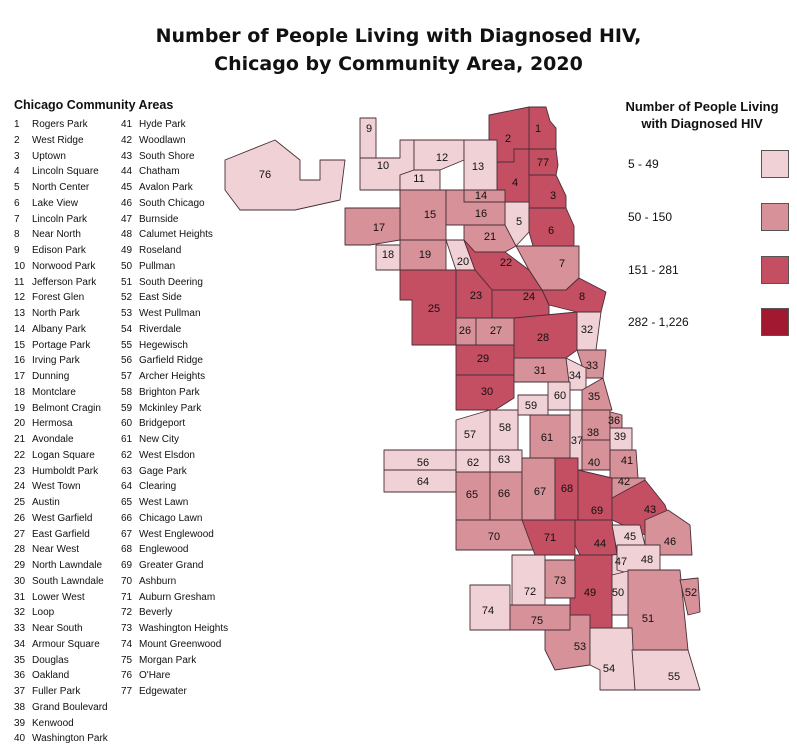 This screenshot has width=797, height=749. What do you see at coordinates (423, 482) in the screenshot?
I see `area-number-label: 64` at bounding box center [423, 482].